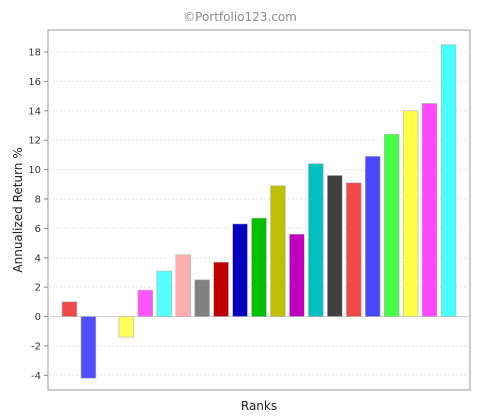 Image resolution: width=480 pixels, height=419 pixels. I want to click on x-axis-label: Ranks, so click(259, 406).